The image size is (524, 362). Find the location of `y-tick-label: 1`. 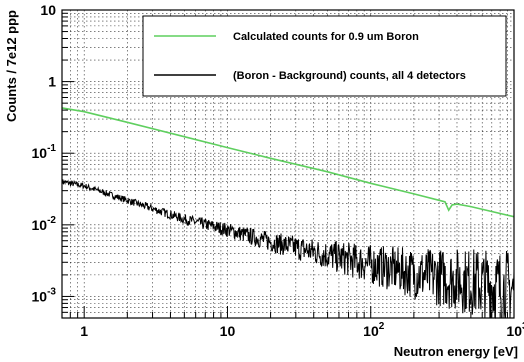

y-tick-label: 1 is located at coordinates (52, 82).